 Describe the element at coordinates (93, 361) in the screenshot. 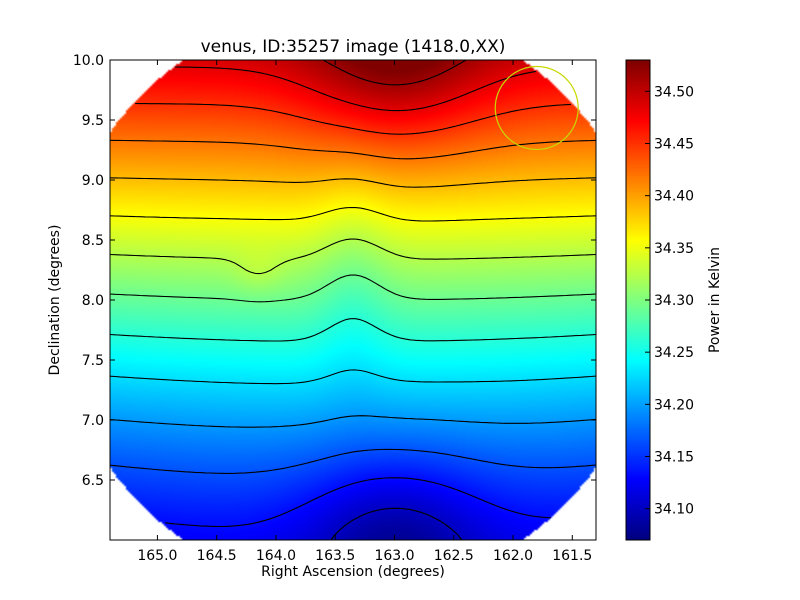

I see `y-tick-label: 7.5` at that location.